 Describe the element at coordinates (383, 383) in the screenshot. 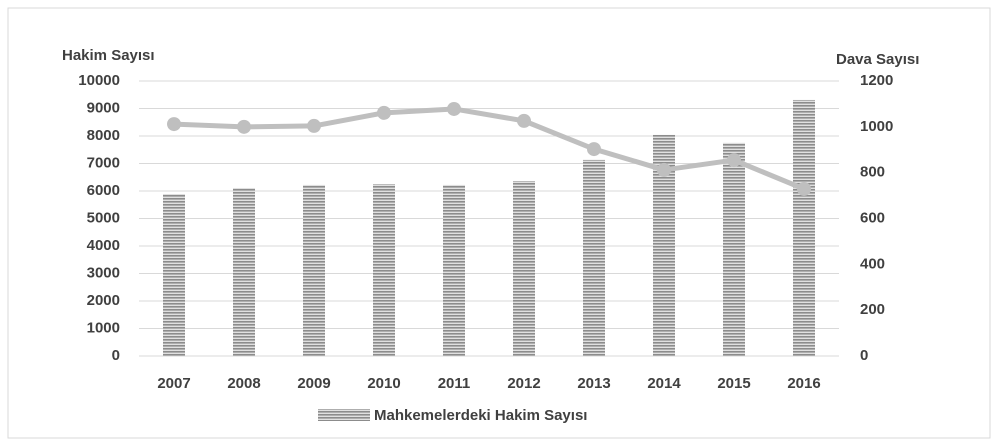

I see `x-tick-label: 2010` at that location.